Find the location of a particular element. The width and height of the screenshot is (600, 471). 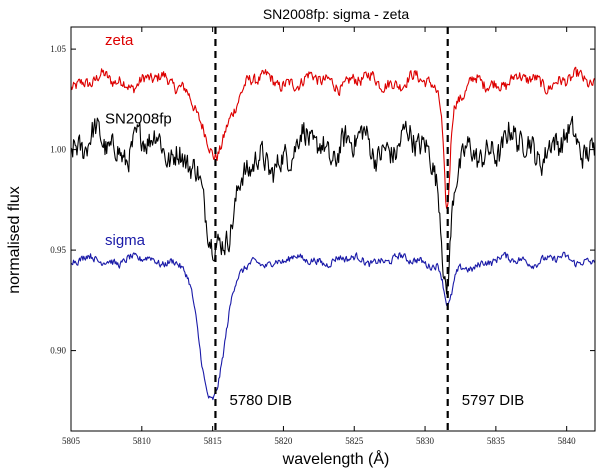

dib-marker-label-2: 5797 DIB is located at coordinates (493, 400).